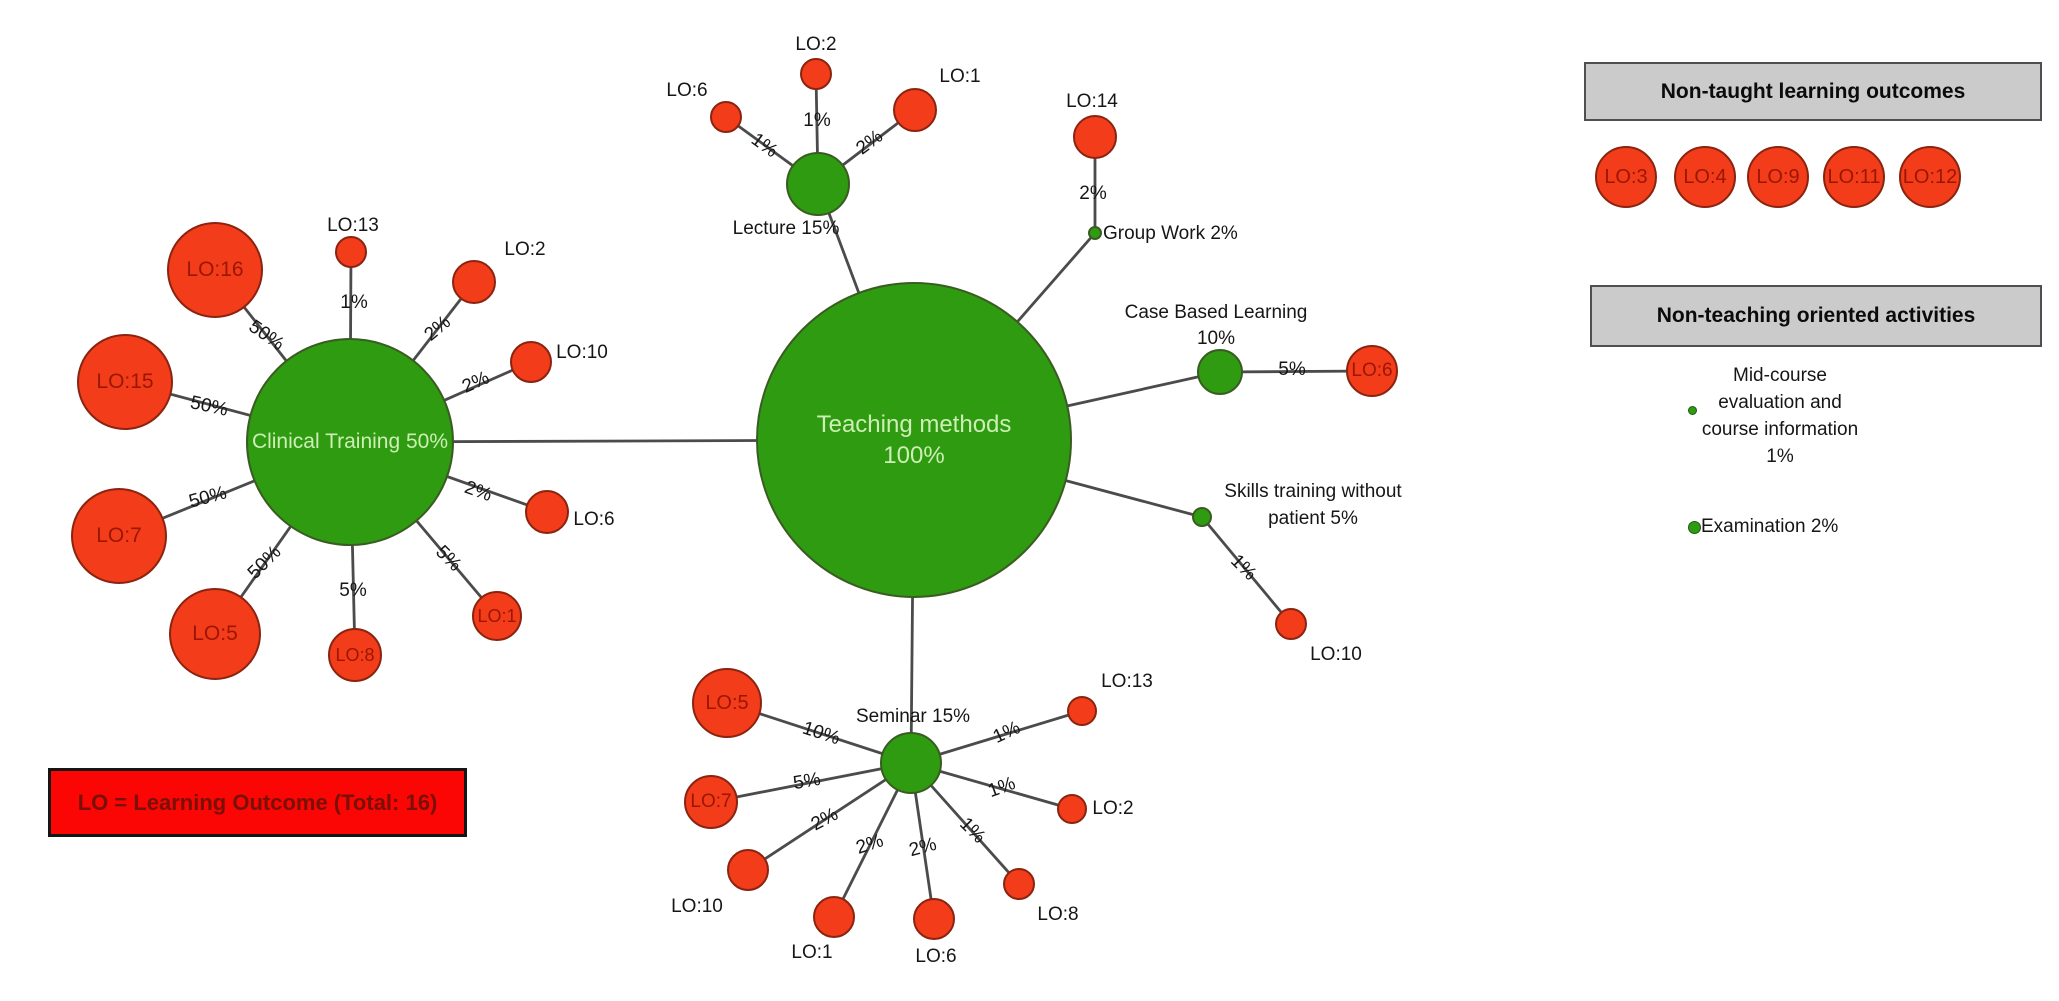  I want to click on outcome-node: LO:6, so click(1372, 371).